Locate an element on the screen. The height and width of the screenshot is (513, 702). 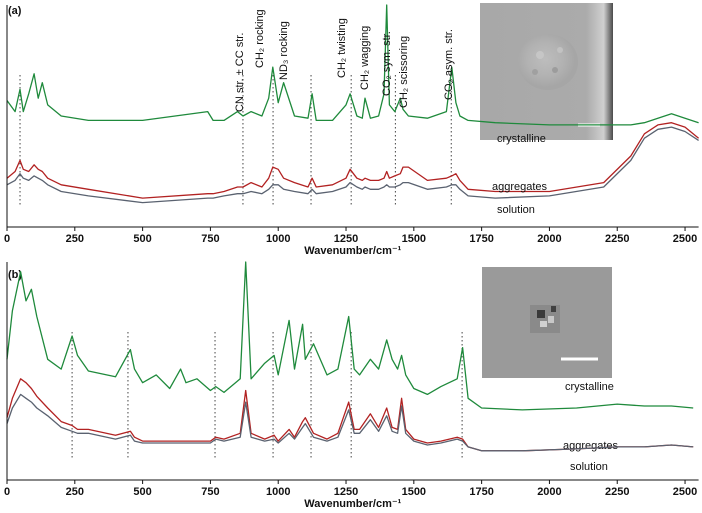
peak-annotation: CO₂ asym. str. is located at coordinates (449, 64).